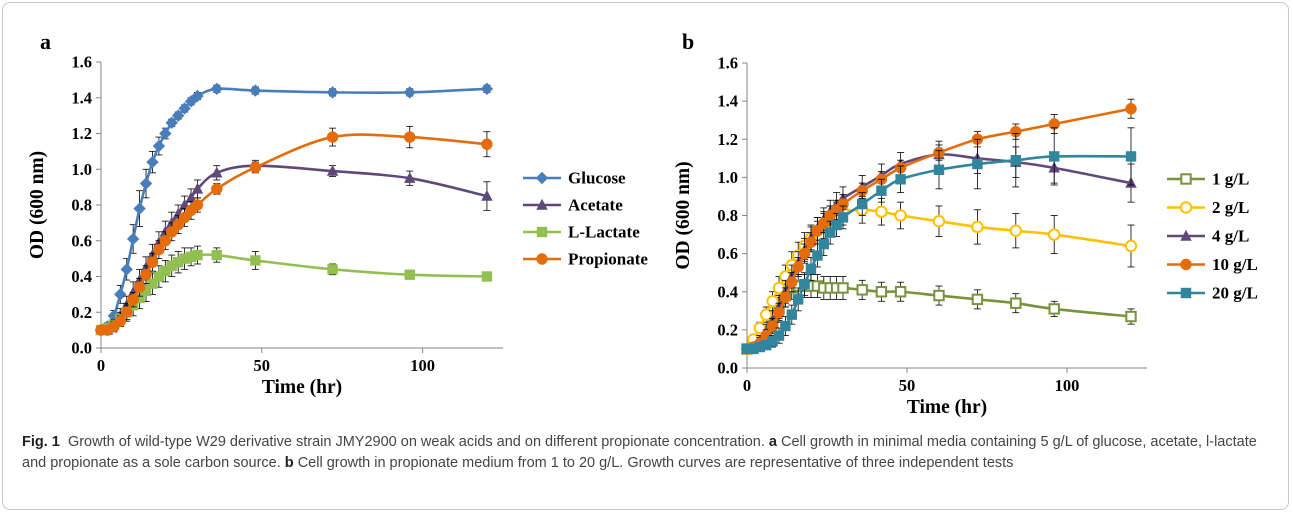  What do you see at coordinates (727, 368) in the screenshot?
I see `b-y-tick-label: 0.0` at bounding box center [727, 368].